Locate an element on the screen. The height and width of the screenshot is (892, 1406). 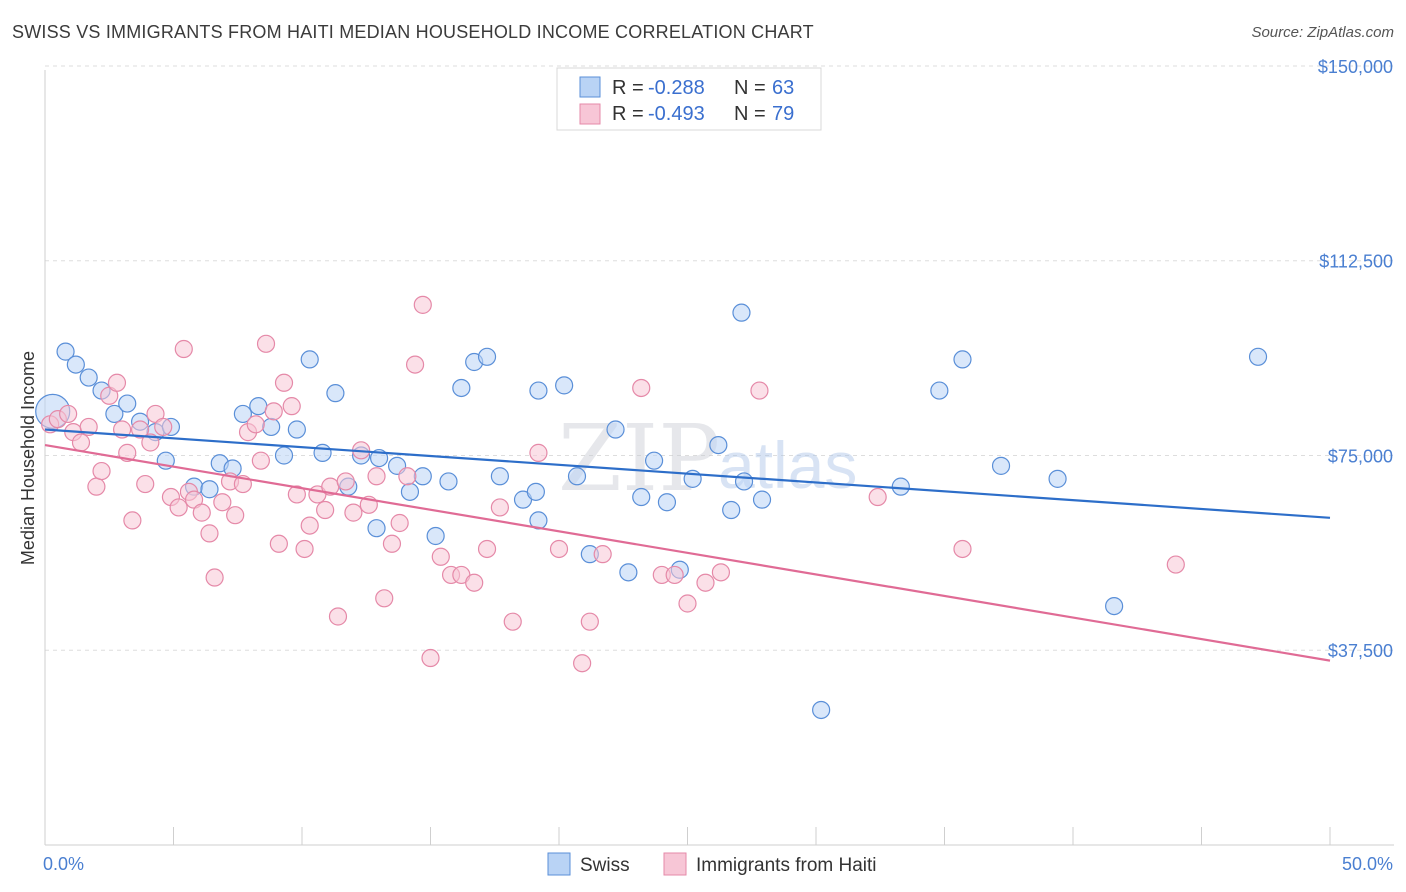
x-tick-labels: 0.0% 50.0% is located at coordinates (718, 864).